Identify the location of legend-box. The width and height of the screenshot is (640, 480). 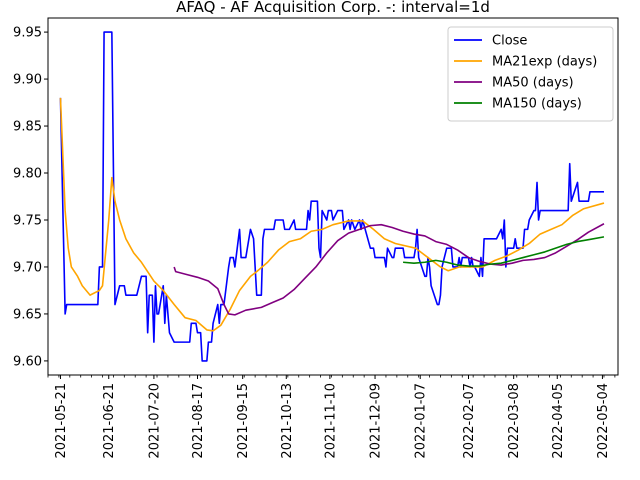
(530, 74).